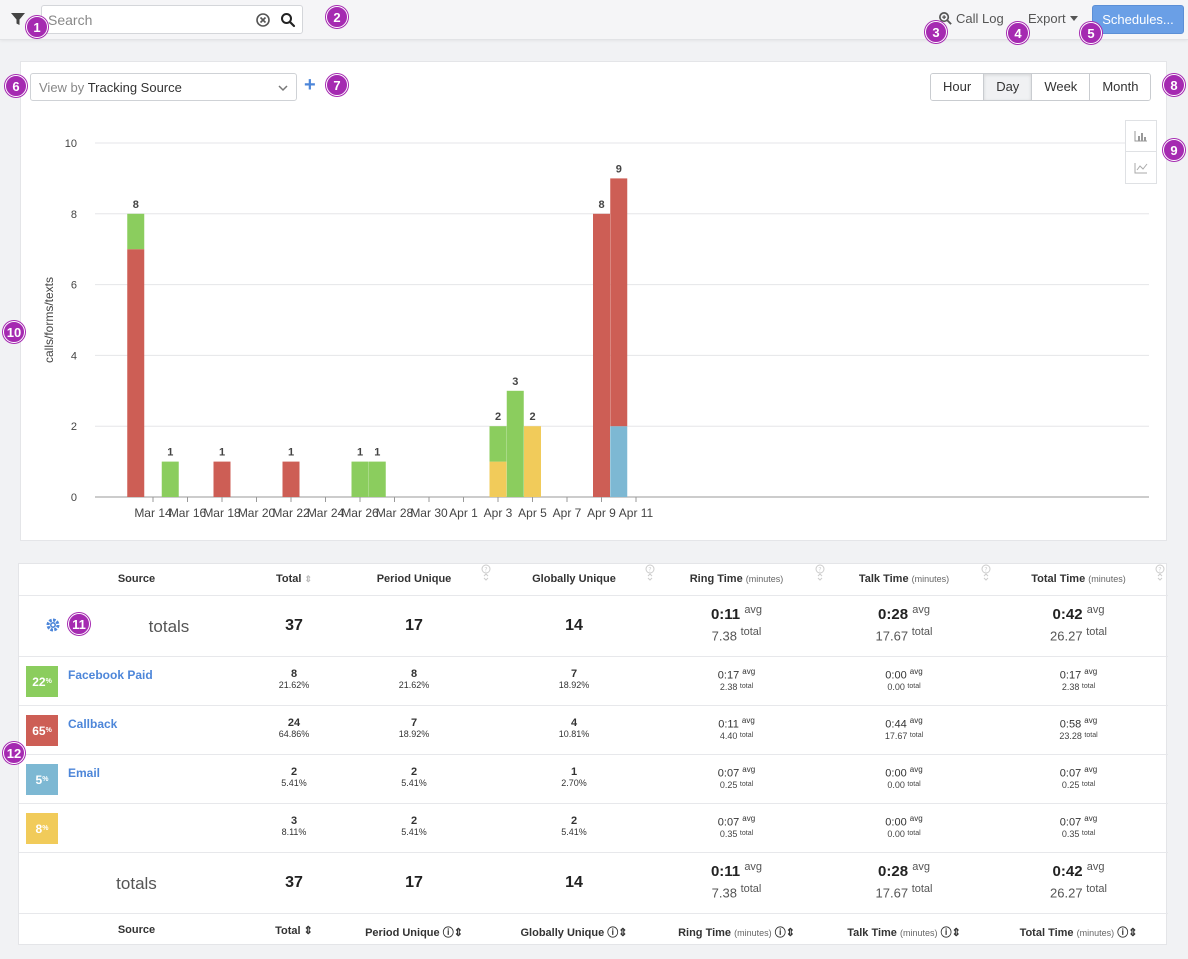 The width and height of the screenshot is (1188, 959). Describe the element at coordinates (53, 625) in the screenshot. I see `gear-icon` at that location.